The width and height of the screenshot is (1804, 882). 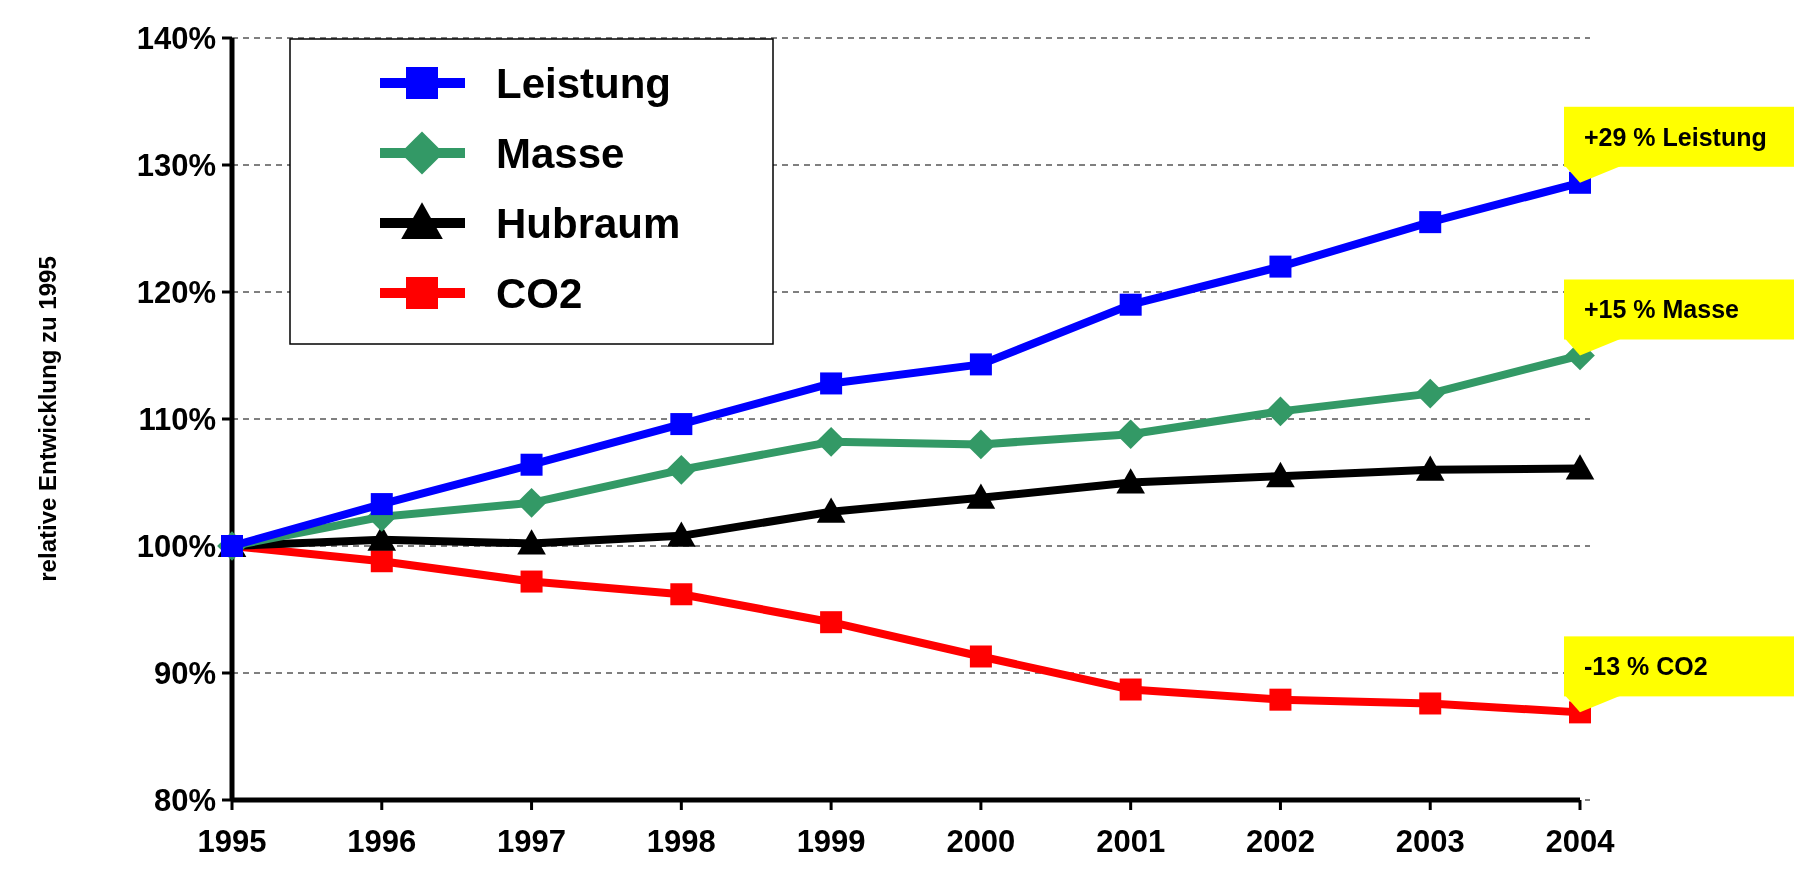 I want to click on x-tick-label: 1997, so click(x=532, y=841).